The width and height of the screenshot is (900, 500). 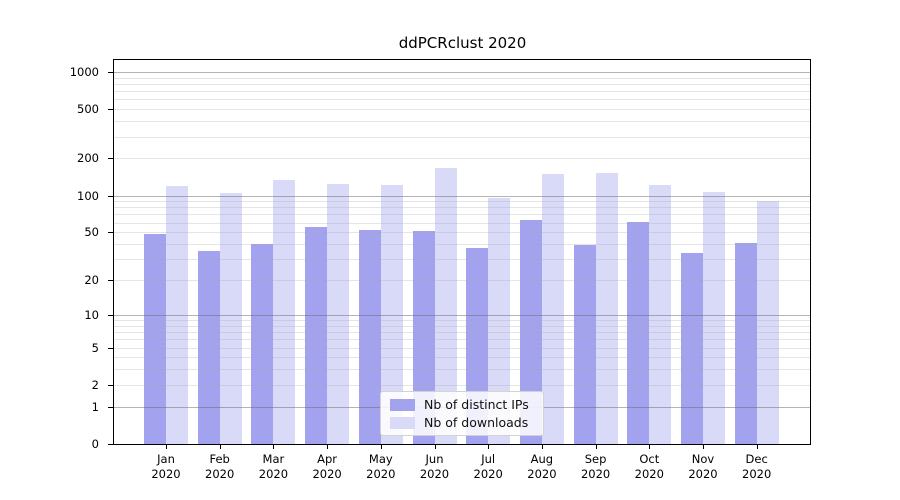 I want to click on legend-entry-distinct-ips: Nb of distinct IPs, so click(x=462, y=404).